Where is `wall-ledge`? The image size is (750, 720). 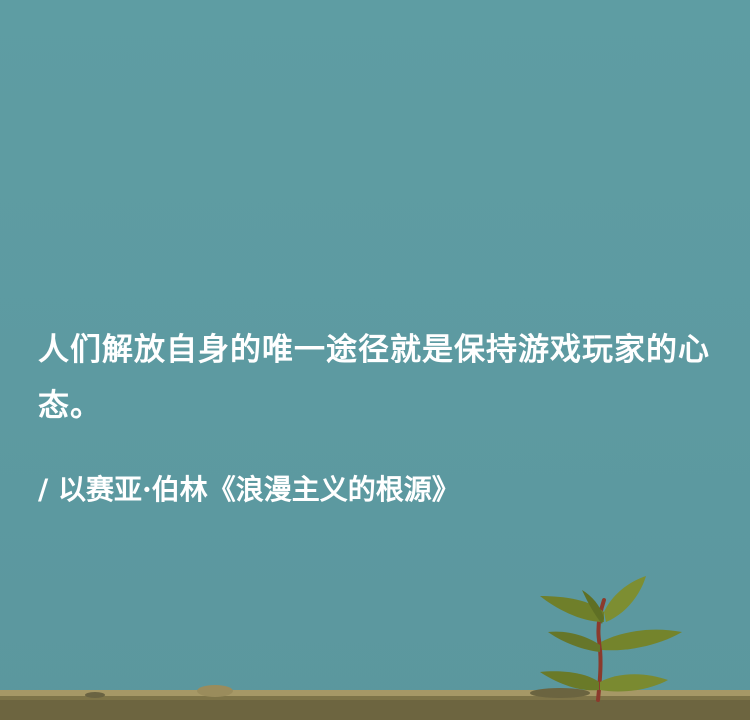 wall-ledge is located at coordinates (375, 702).